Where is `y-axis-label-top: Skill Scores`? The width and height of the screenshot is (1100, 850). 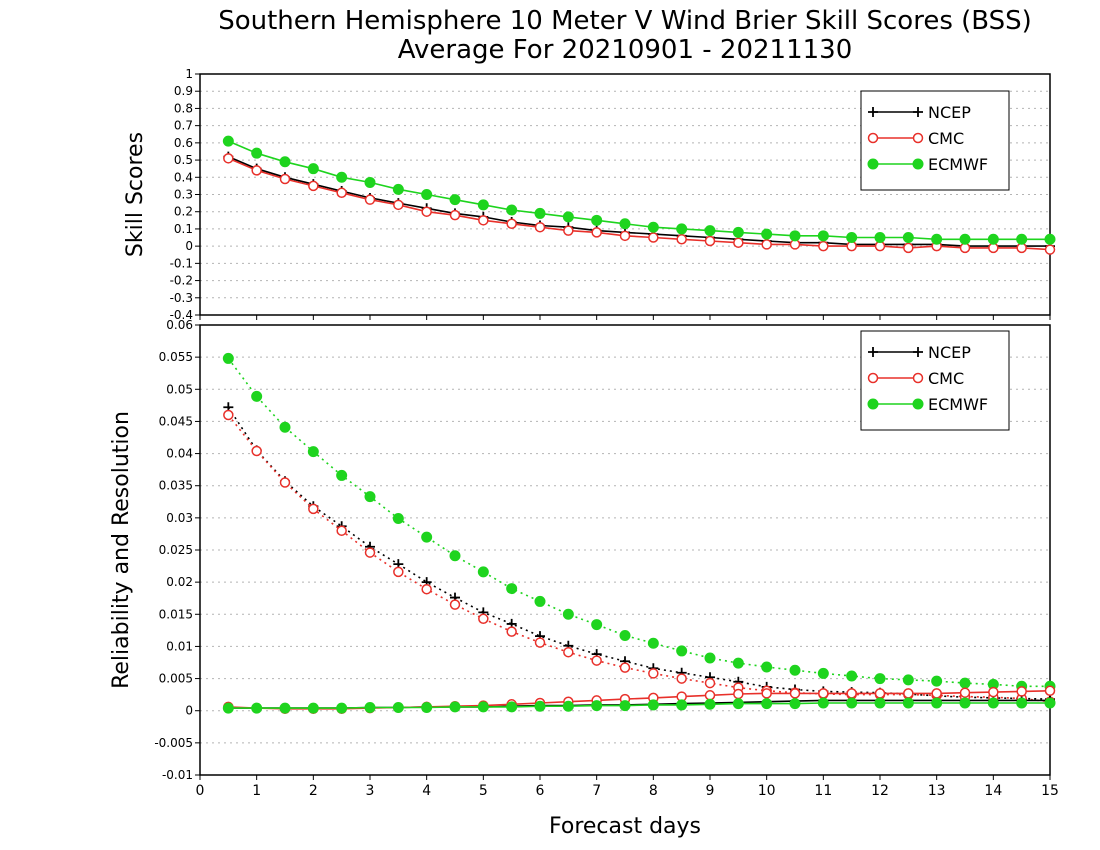 y-axis-label-top: Skill Scores is located at coordinates (135, 194).